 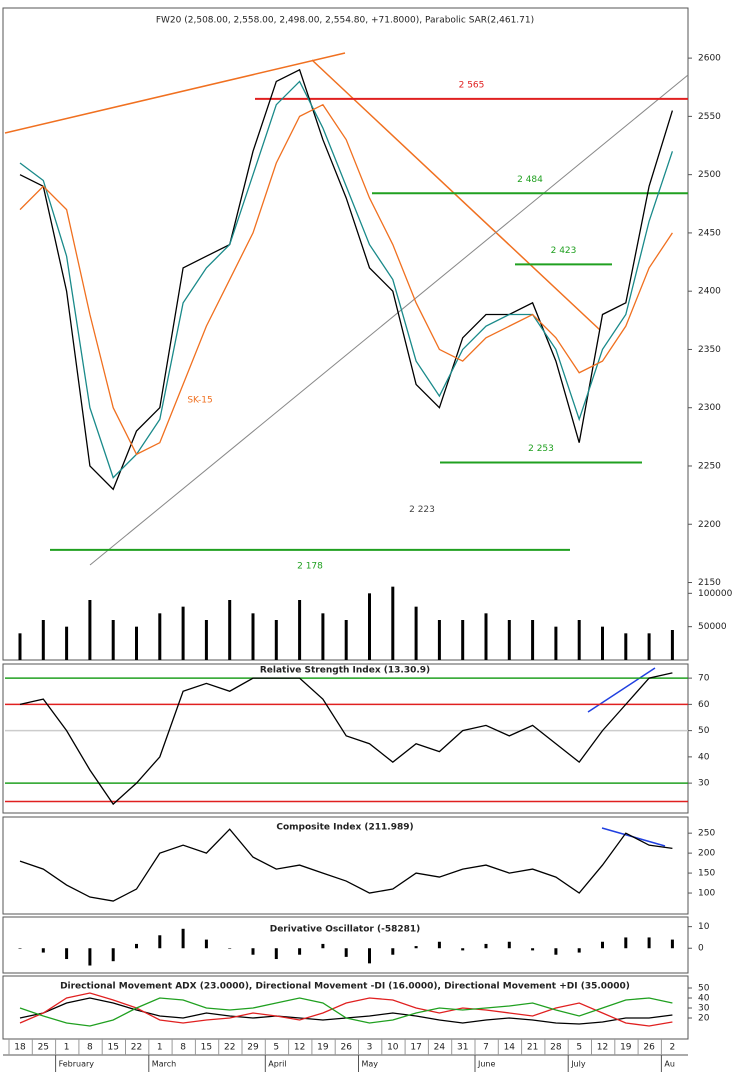 What do you see at coordinates (578, 1064) in the screenshot?
I see `month-label: July` at bounding box center [578, 1064].